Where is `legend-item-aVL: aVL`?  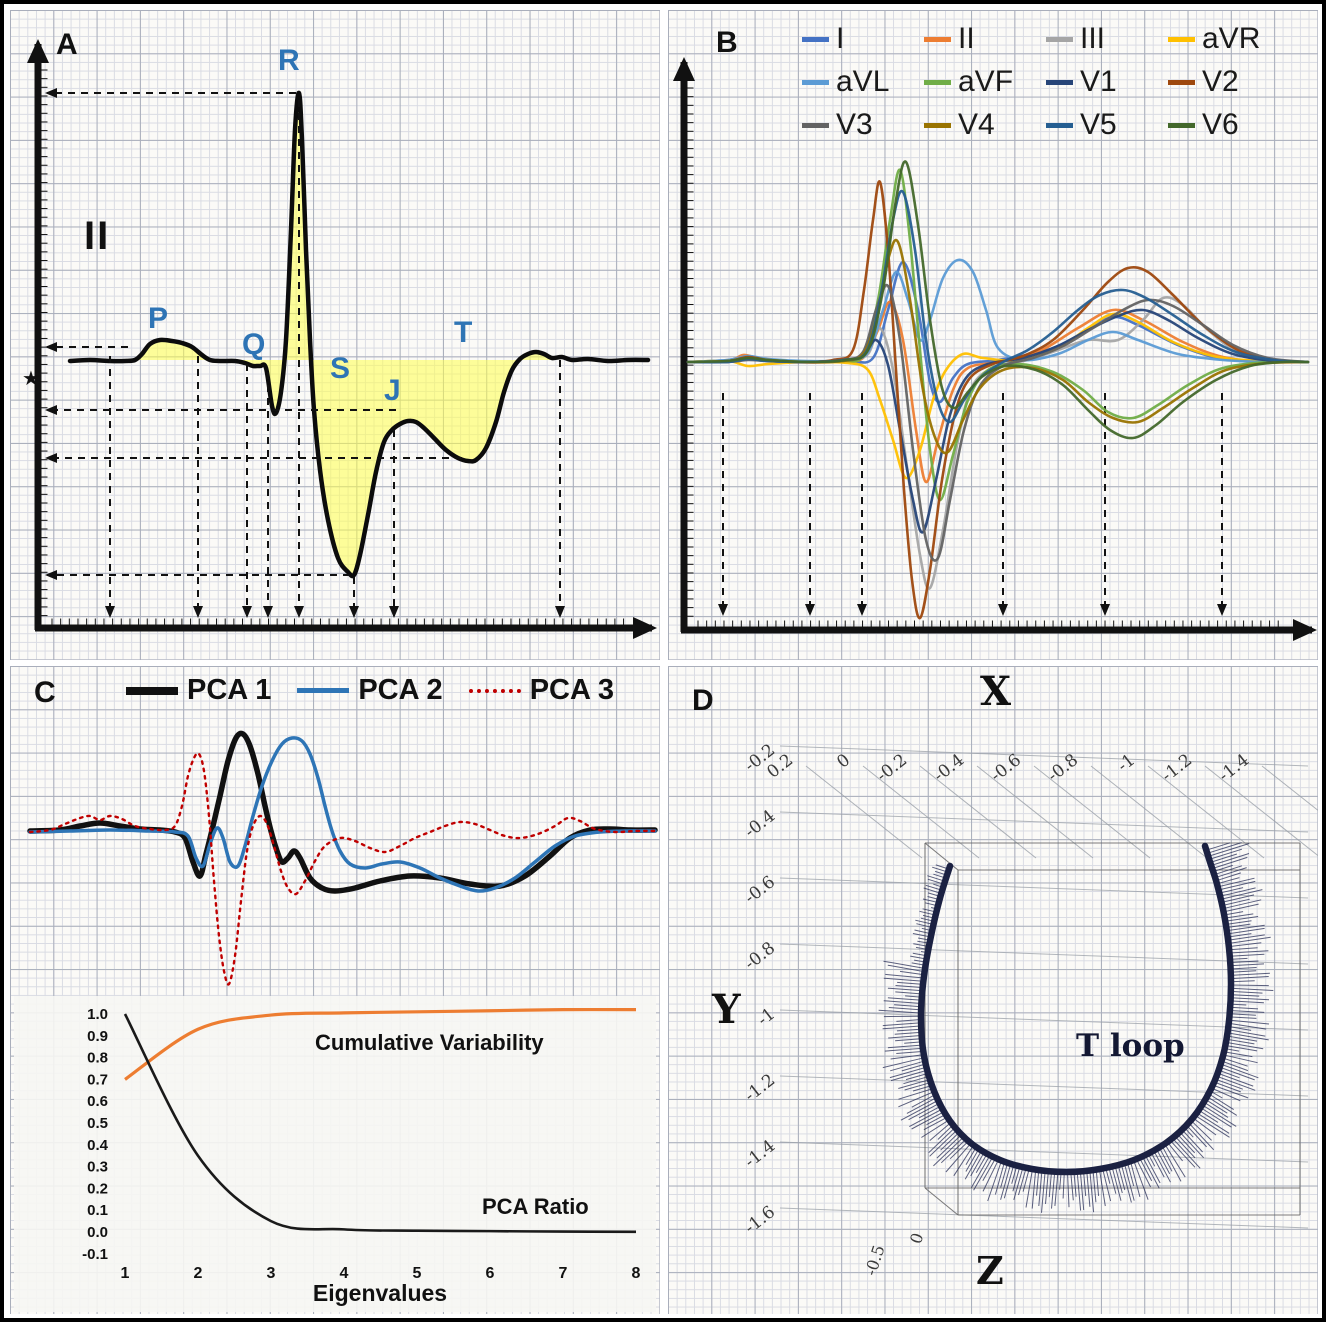 legend-item-aVL: aVL is located at coordinates (863, 82).